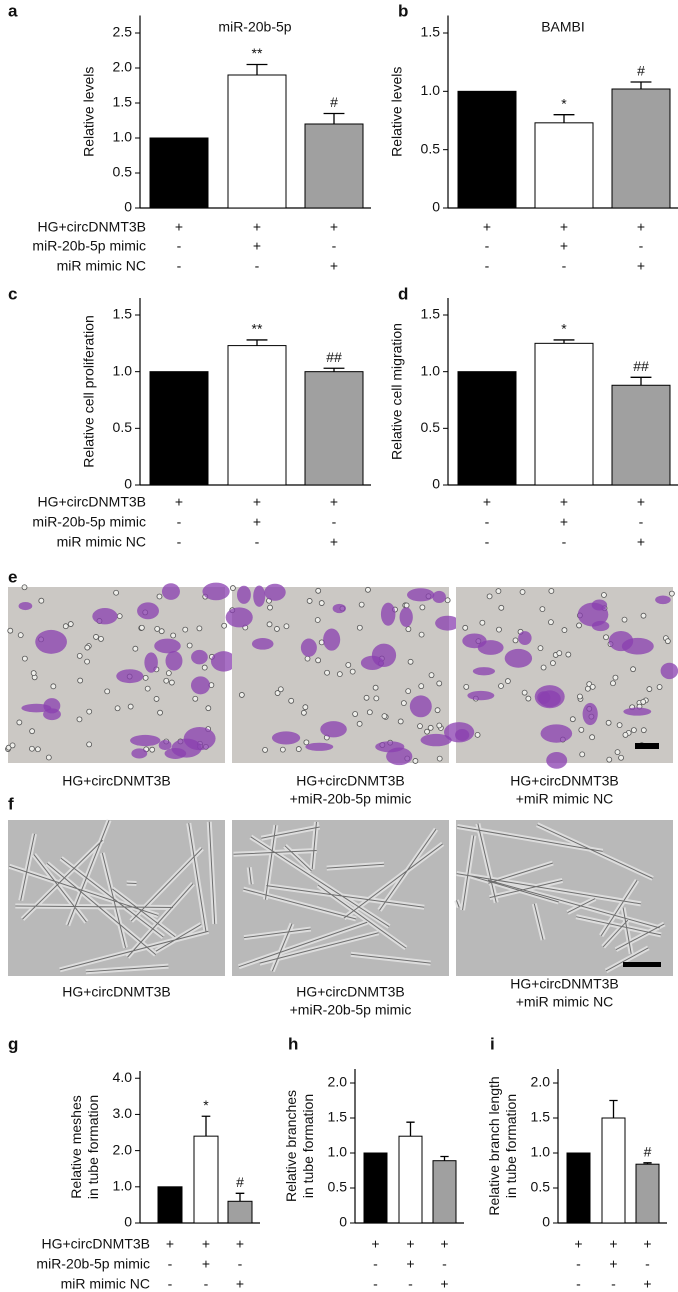 The width and height of the screenshot is (678, 1292). I want to click on y-axis-label: Relative cell migration, so click(397, 391).